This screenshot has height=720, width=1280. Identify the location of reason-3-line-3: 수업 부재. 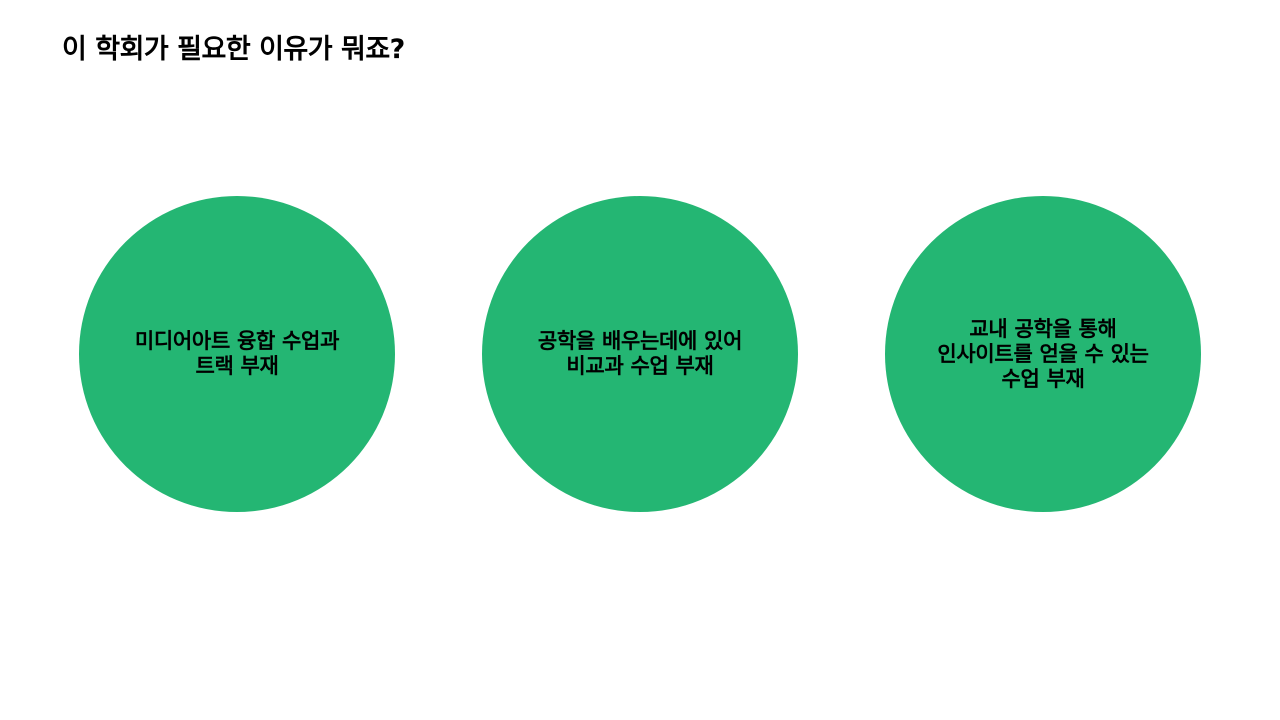
(1043, 378).